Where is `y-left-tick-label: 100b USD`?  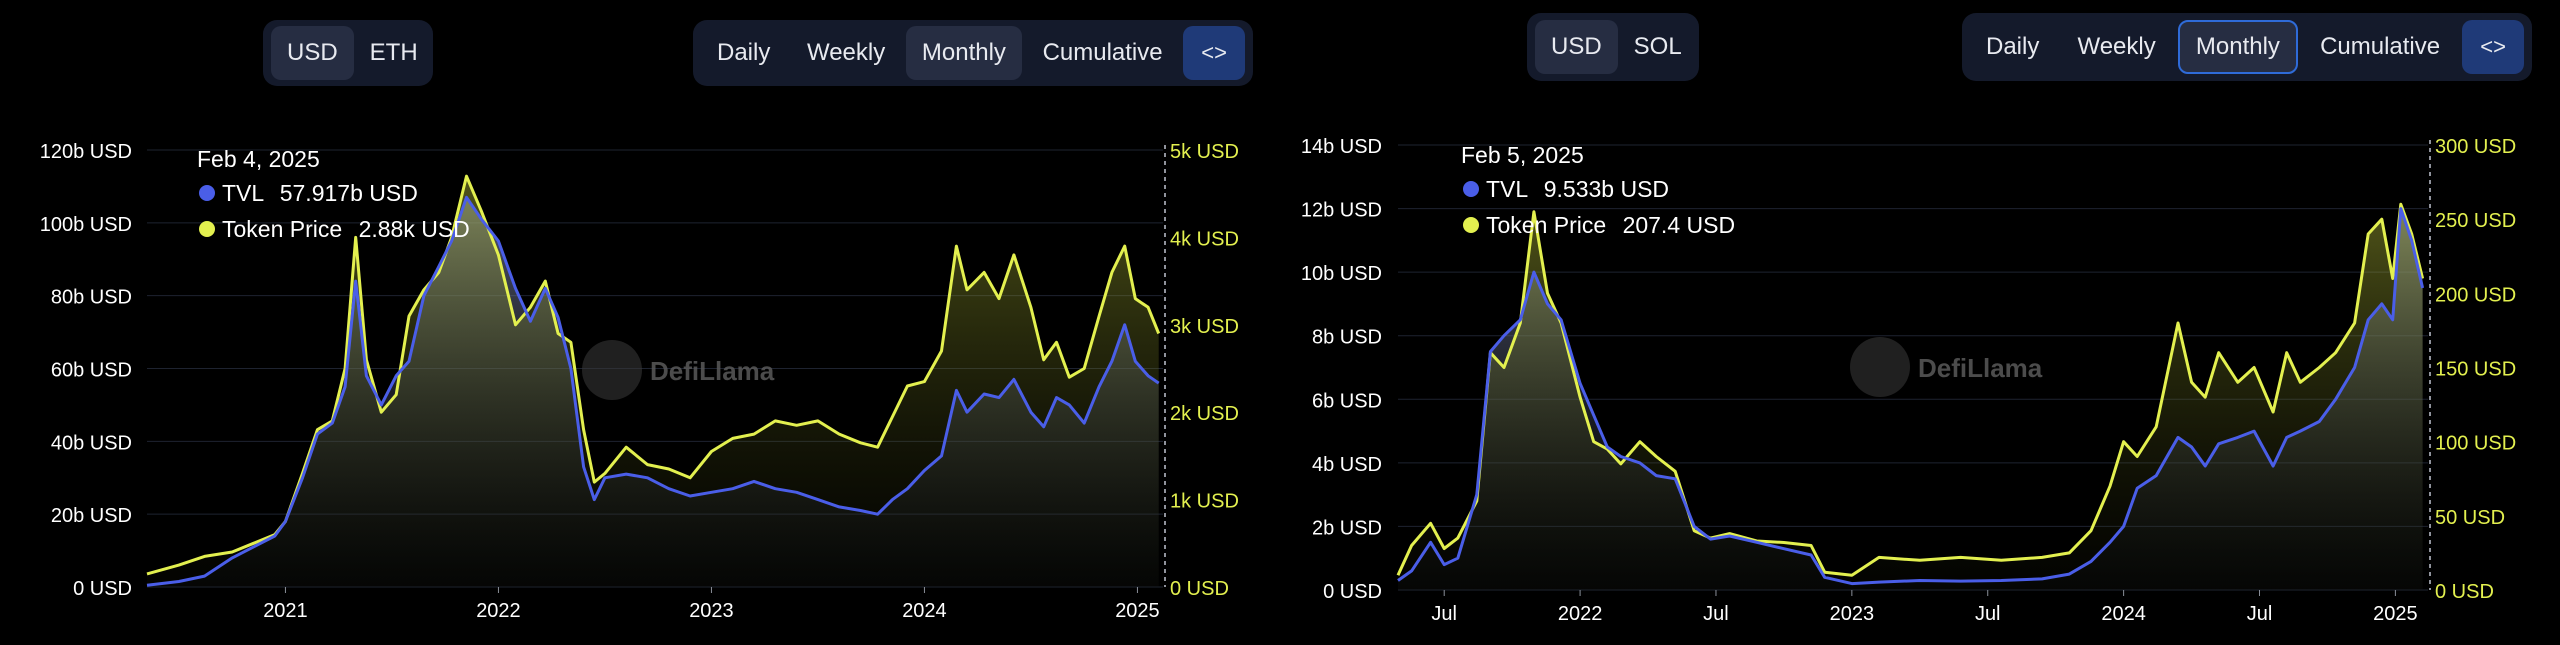 y-left-tick-label: 100b USD is located at coordinates (86, 225).